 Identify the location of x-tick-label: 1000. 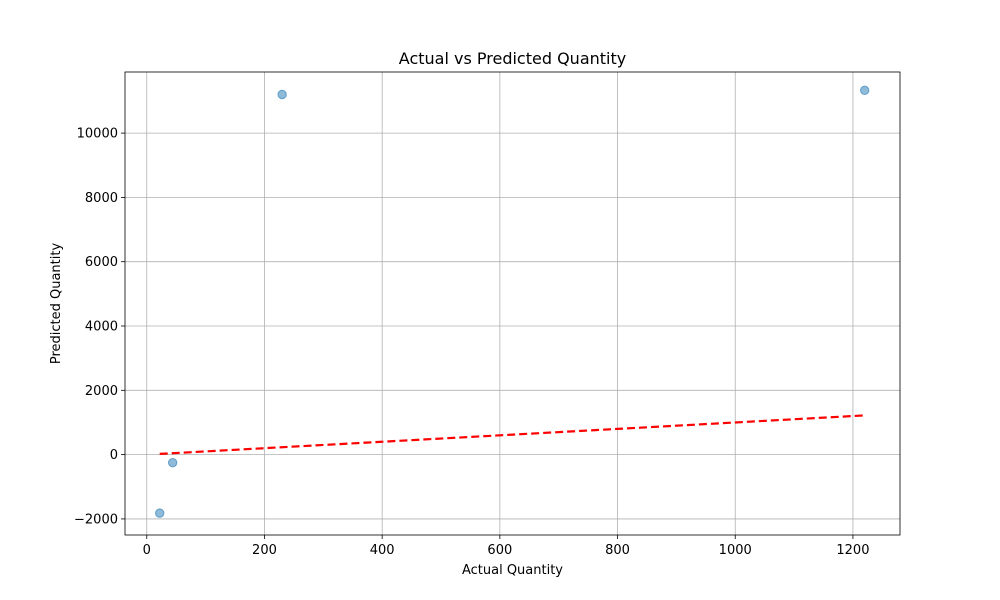
(735, 550).